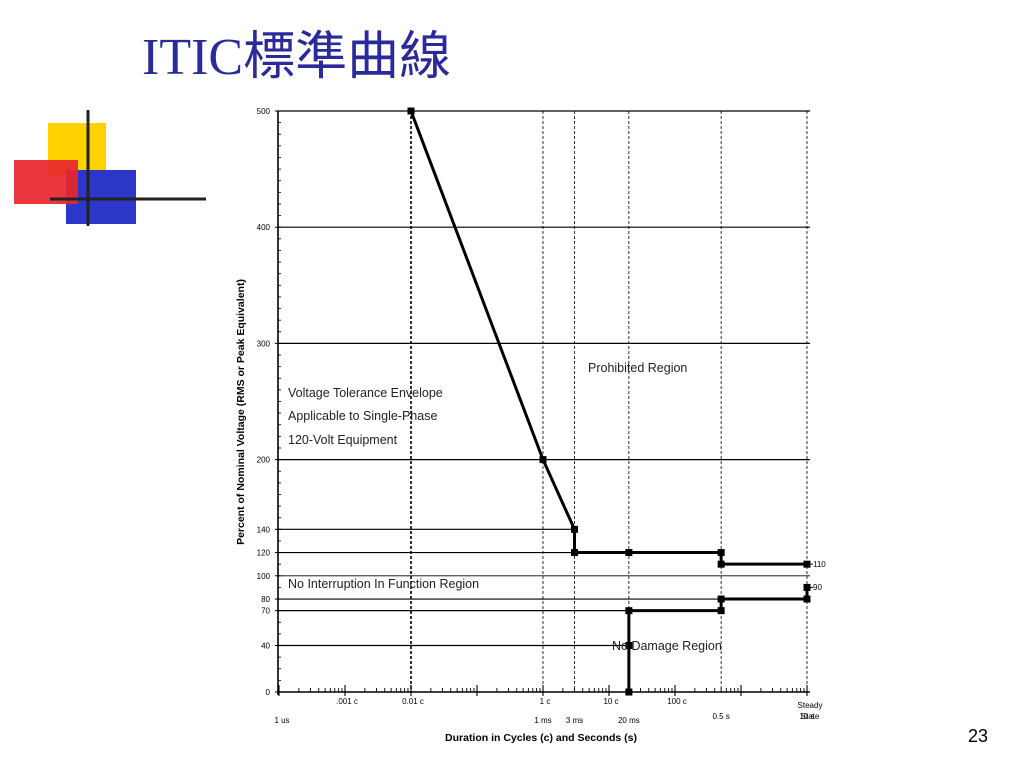 This screenshot has width=1024, height=768. Describe the element at coordinates (574, 720) in the screenshot. I see `x-tick-label-bottom-2: 3 ms` at that location.